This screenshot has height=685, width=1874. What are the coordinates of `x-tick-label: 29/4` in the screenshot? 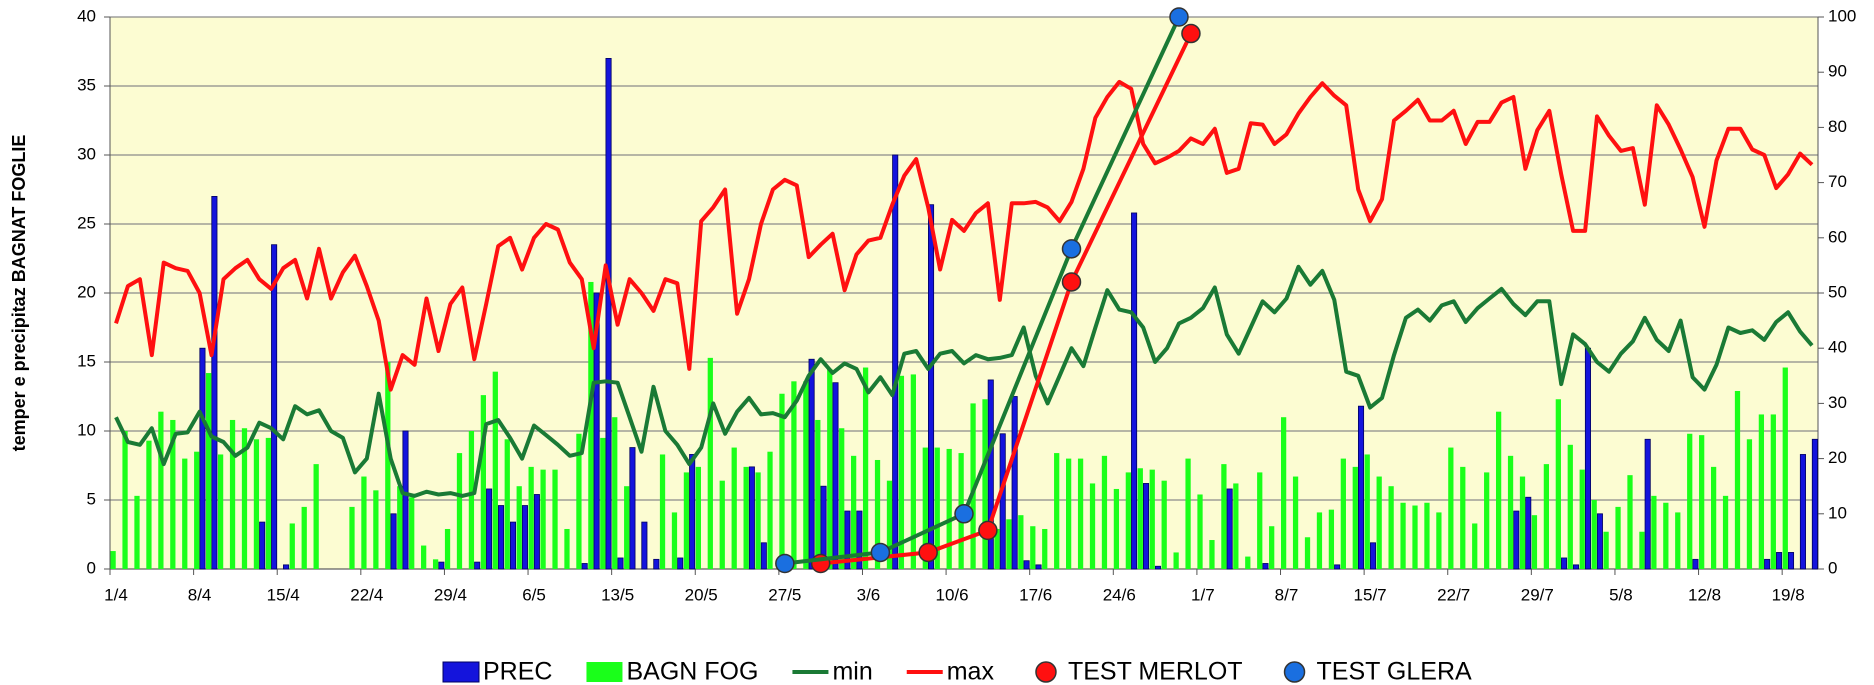 It's located at (450, 594).